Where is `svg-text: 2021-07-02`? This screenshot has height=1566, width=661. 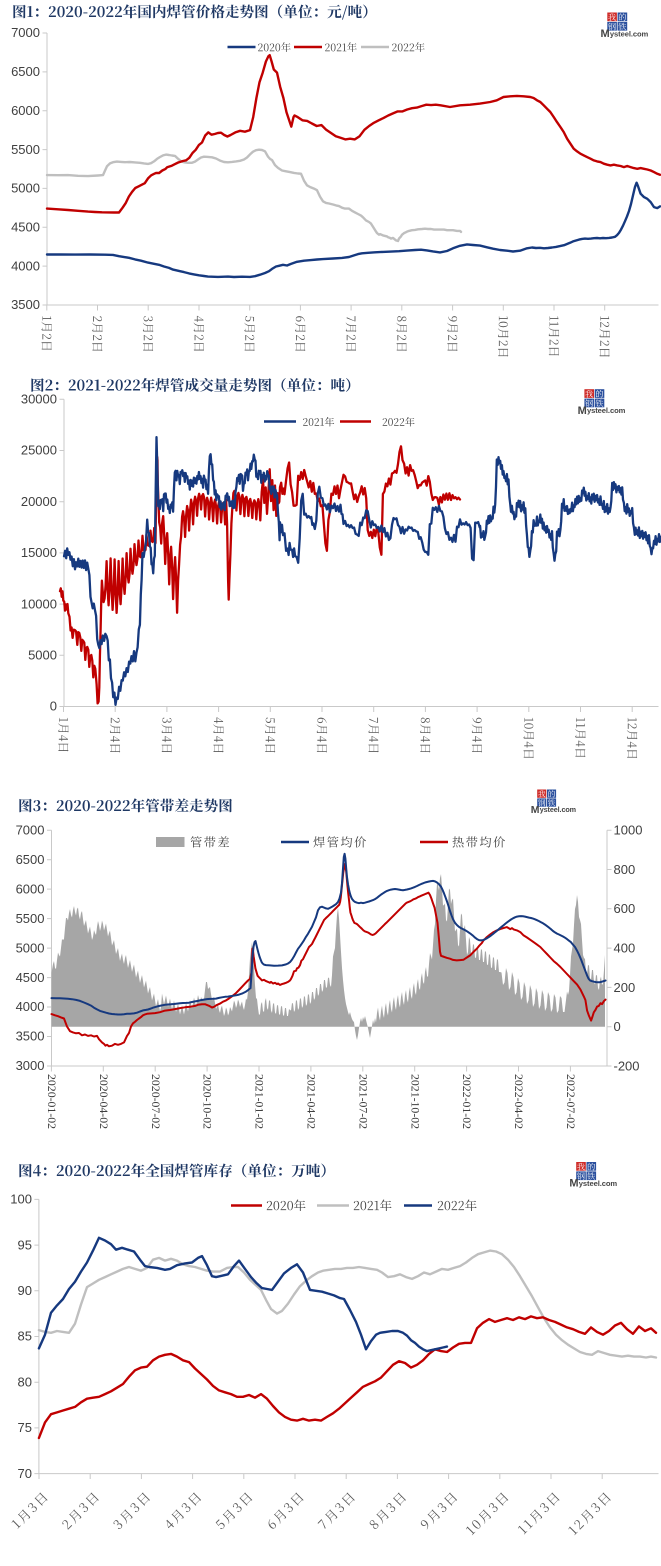 svg-text: 2021-07-02 is located at coordinates (363, 1101).